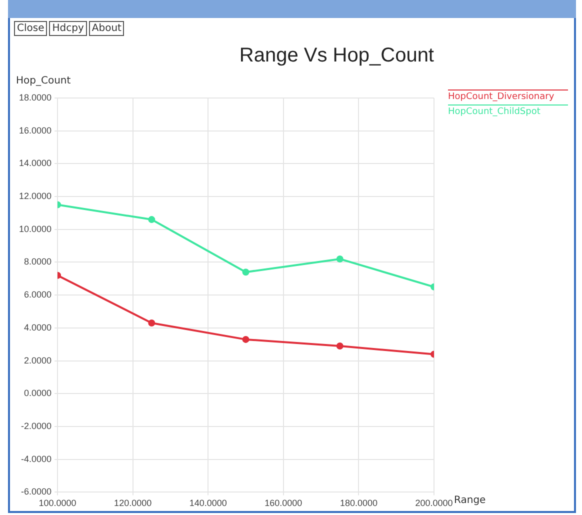 The width and height of the screenshot is (582, 515). Describe the element at coordinates (38, 261) in the screenshot. I see `y-tick-label: 8.0000` at that location.